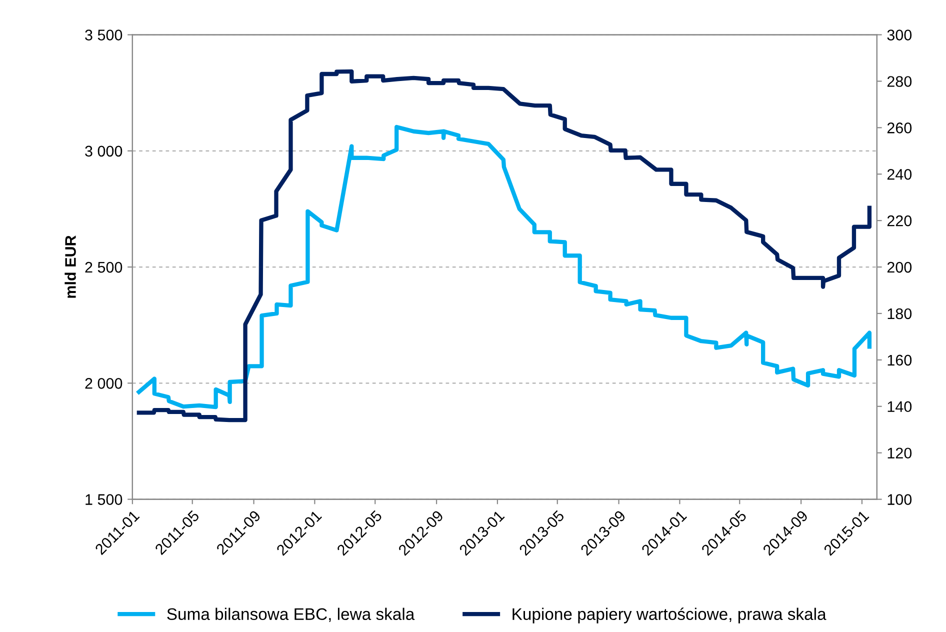 This screenshot has width=946, height=632. I want to click on y2-tick-label: 180, so click(900, 314).